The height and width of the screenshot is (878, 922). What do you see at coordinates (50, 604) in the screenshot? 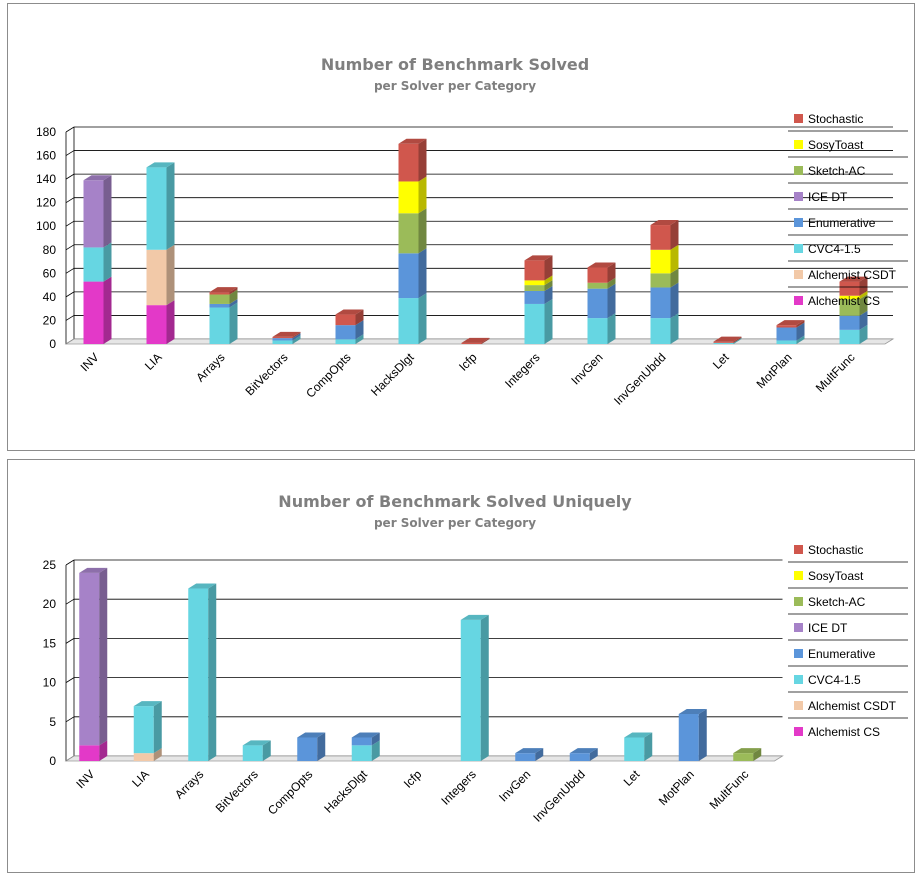
I see `y-tick-label: 20` at bounding box center [50, 604].